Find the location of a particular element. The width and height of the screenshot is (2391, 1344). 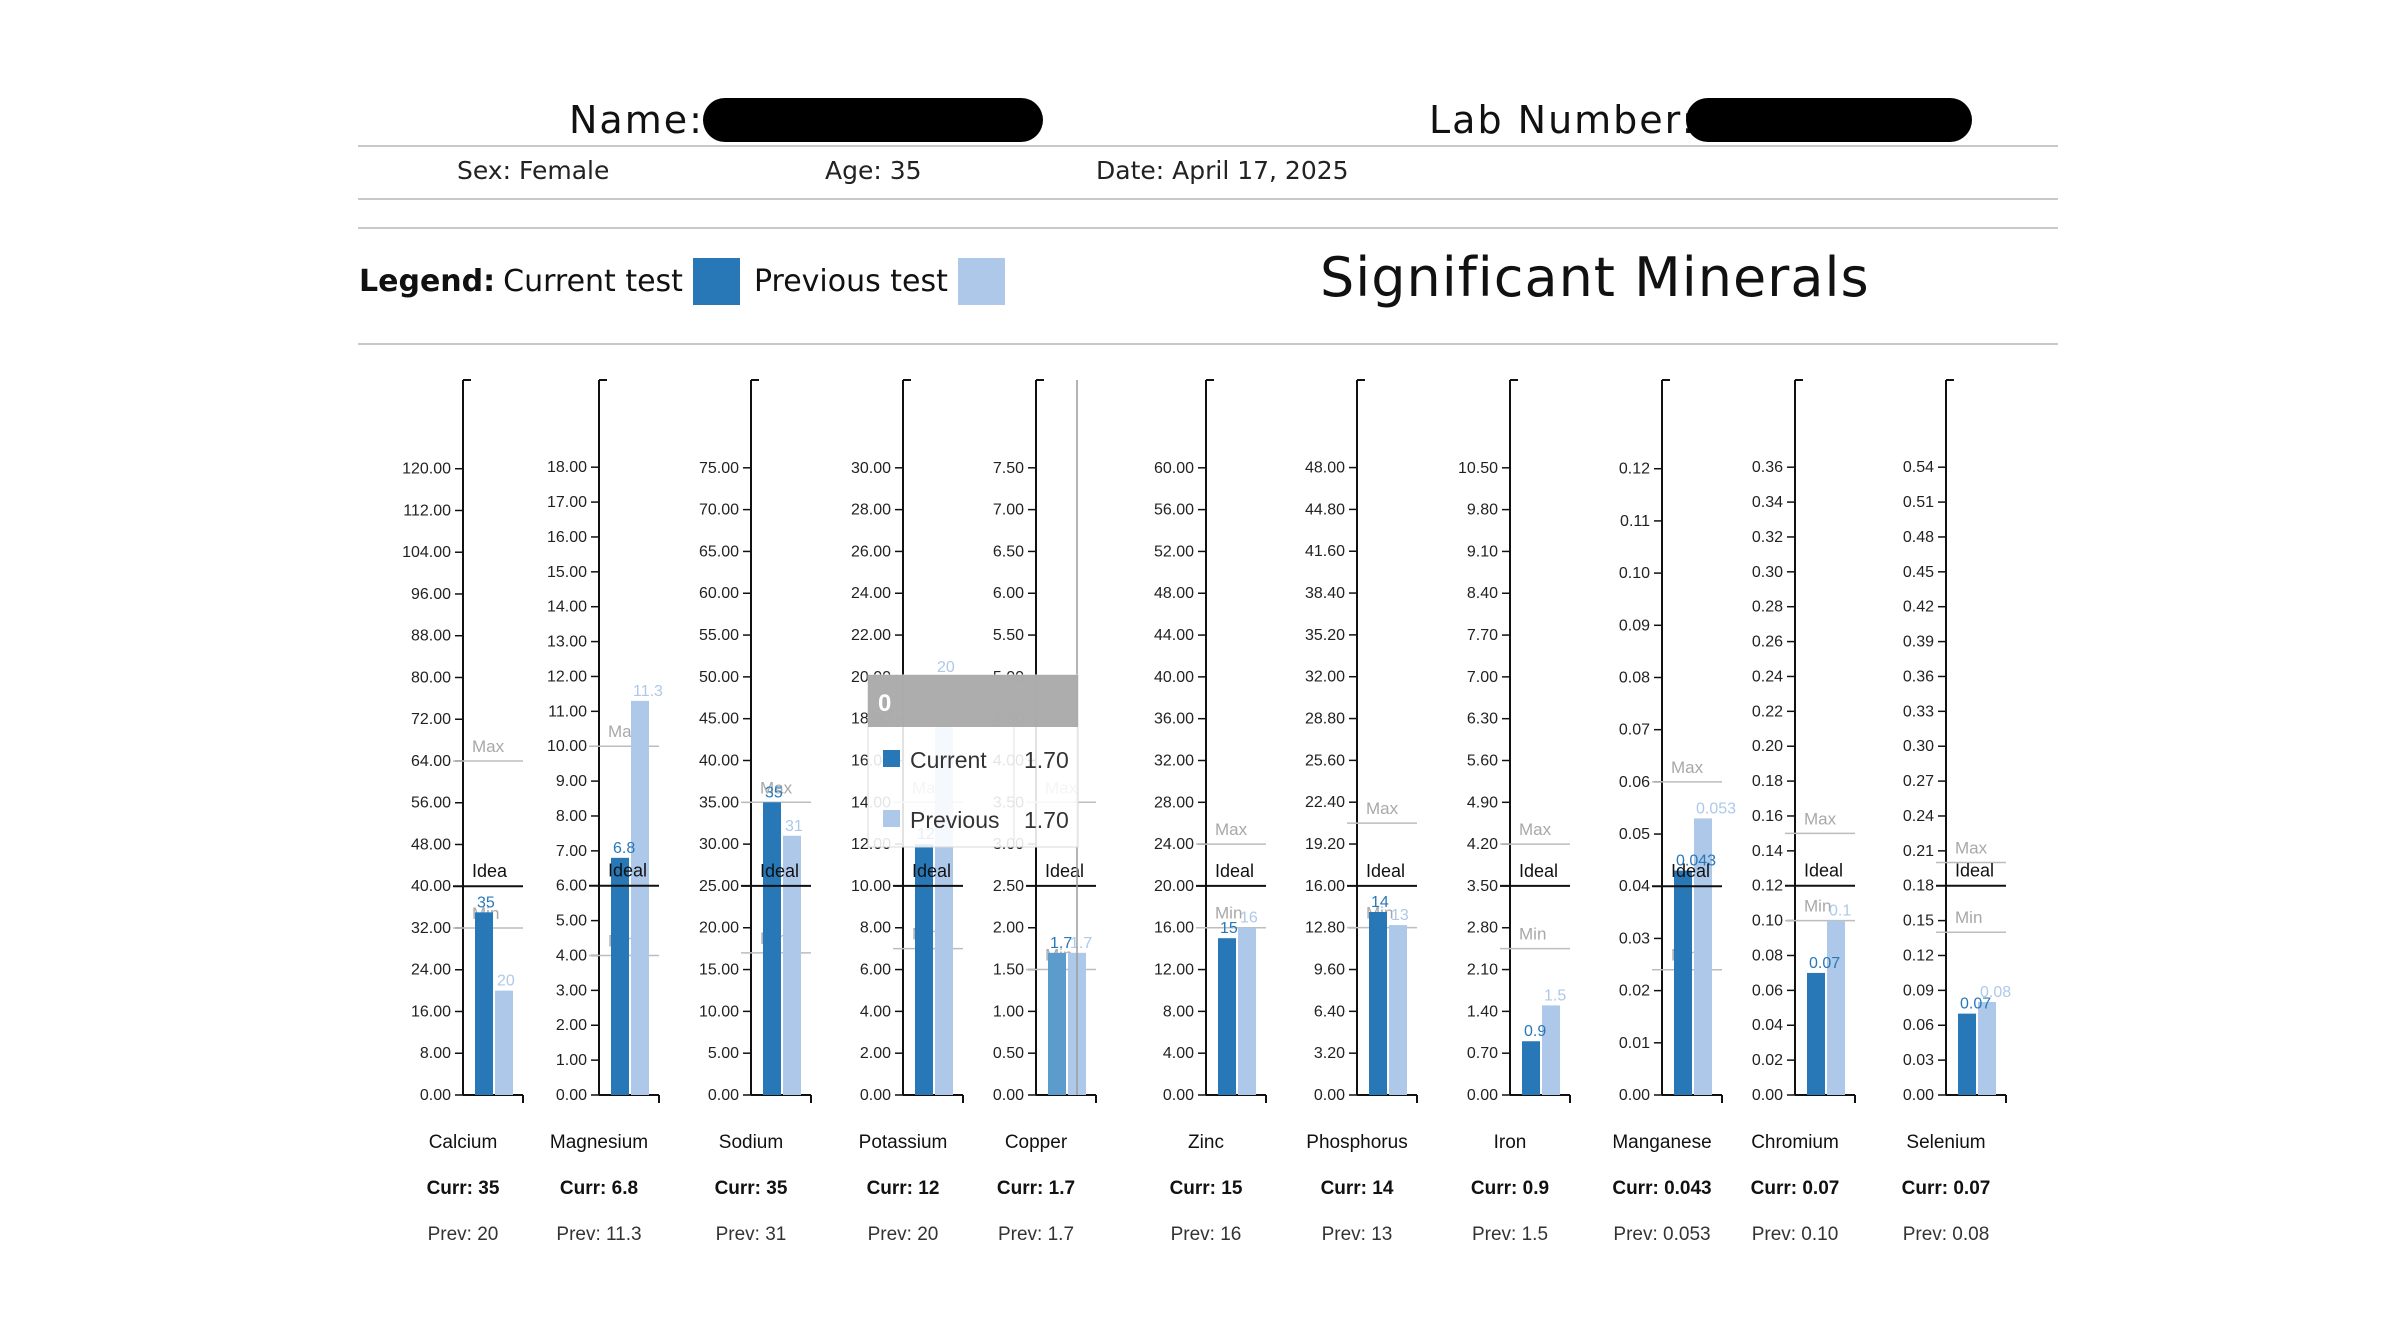

manganese-tick-label: 0.01 is located at coordinates (1634, 1043).